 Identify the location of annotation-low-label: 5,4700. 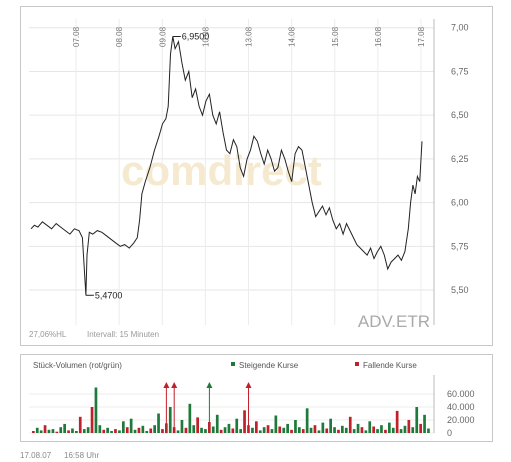
(109, 295).